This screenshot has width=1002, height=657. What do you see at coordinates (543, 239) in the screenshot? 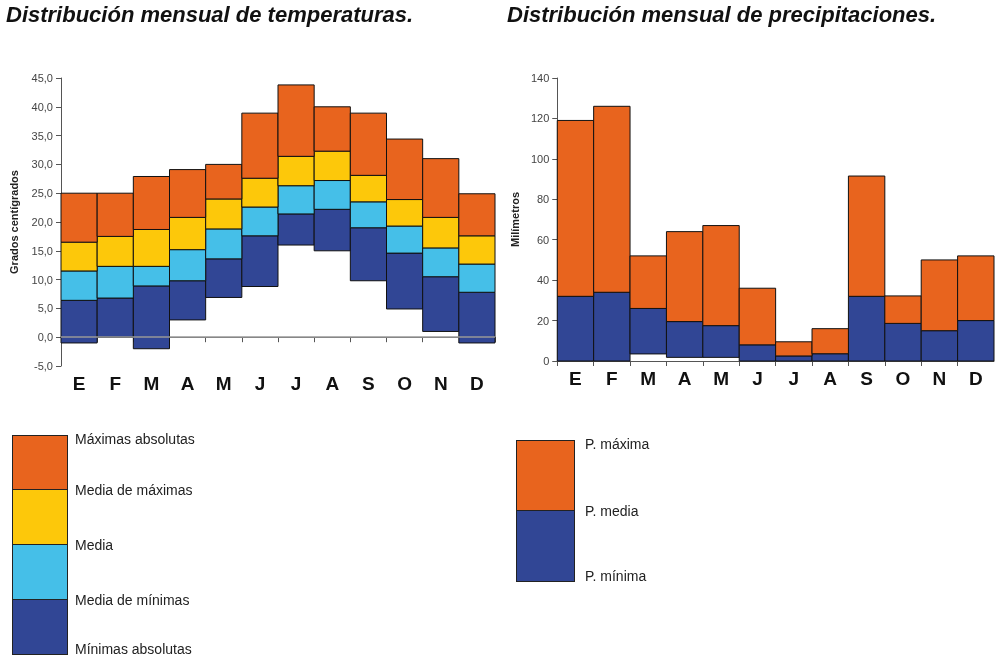
I see `y-tick-label: 60` at bounding box center [543, 239].